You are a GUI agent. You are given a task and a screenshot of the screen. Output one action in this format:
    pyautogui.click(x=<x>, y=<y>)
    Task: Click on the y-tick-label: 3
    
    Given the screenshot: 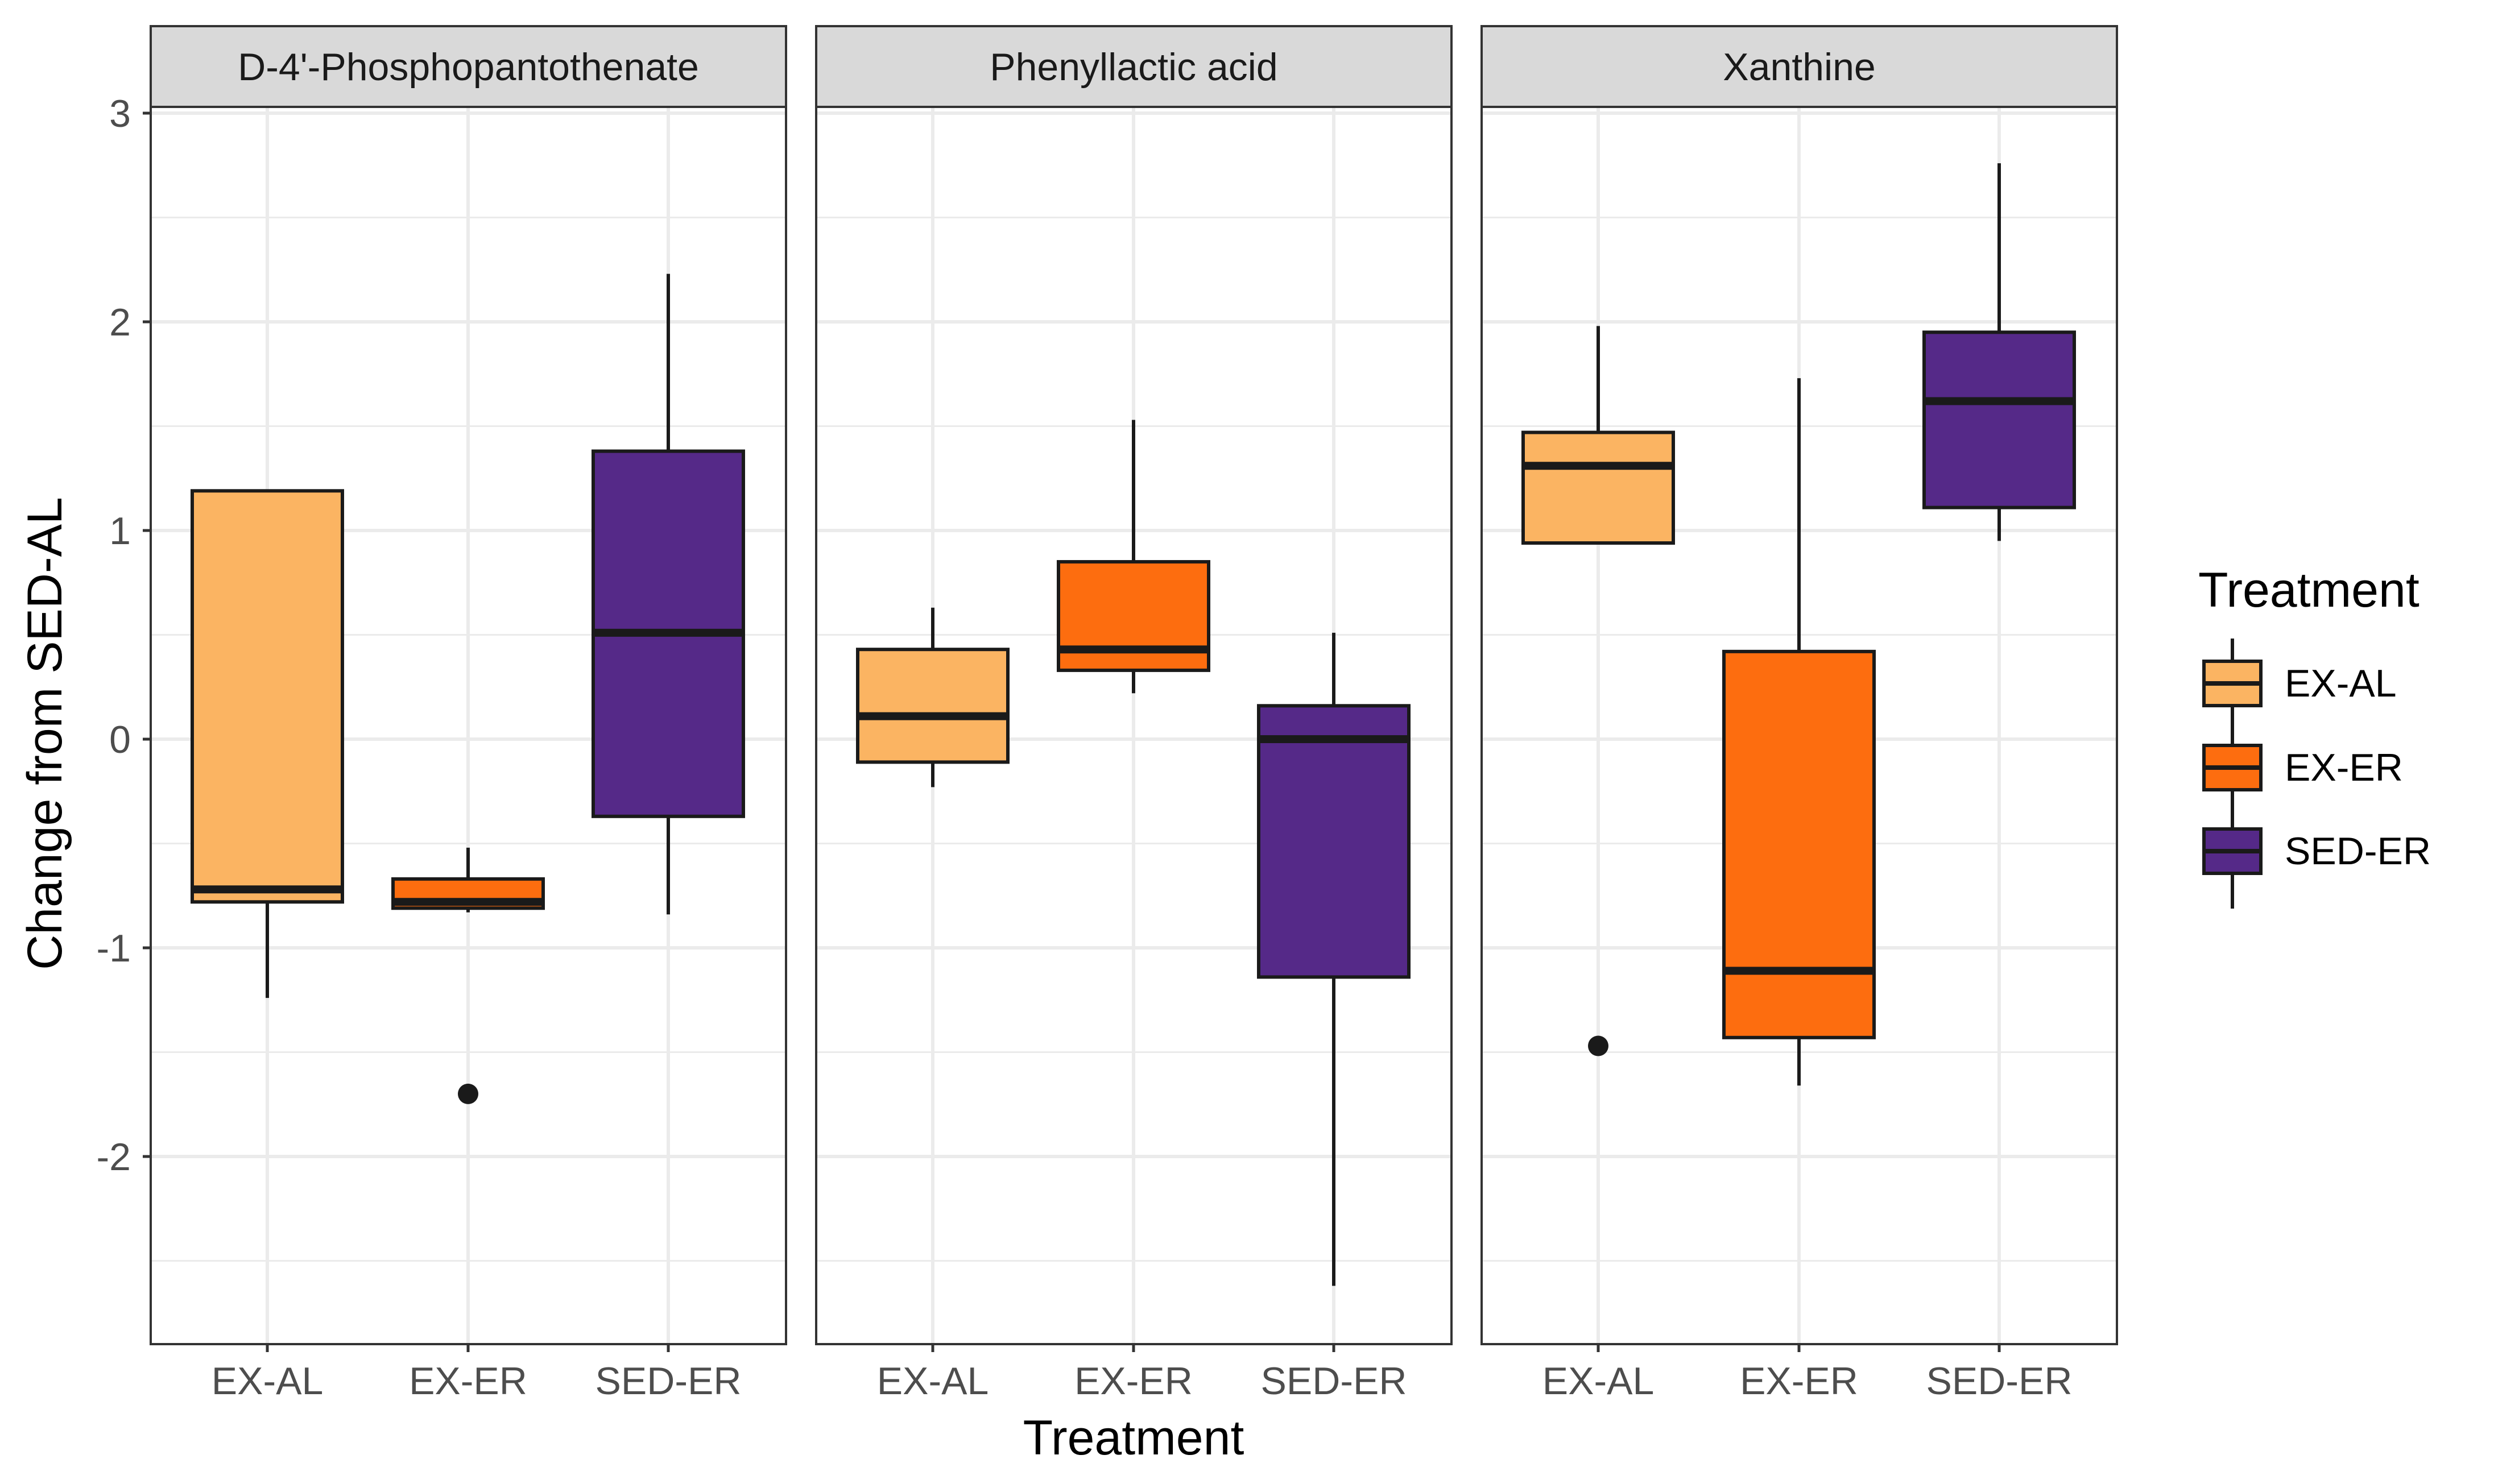 What is the action you would take?
    pyautogui.click(x=120, y=114)
    